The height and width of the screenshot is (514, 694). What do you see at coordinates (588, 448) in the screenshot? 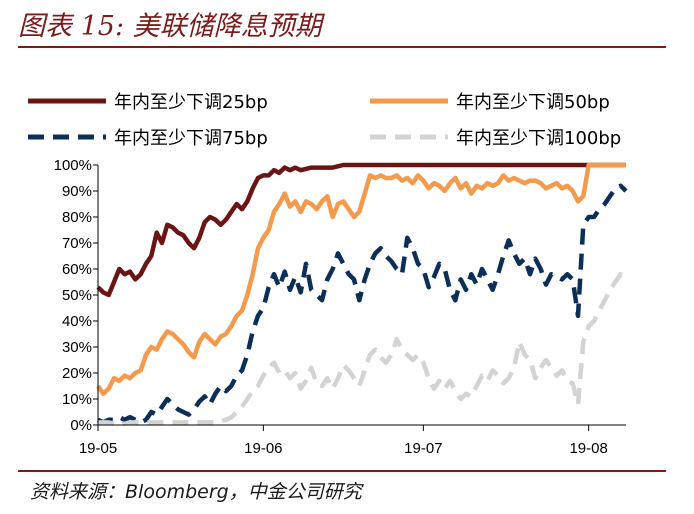
I see `x-tick-label: 19-08` at bounding box center [588, 448].